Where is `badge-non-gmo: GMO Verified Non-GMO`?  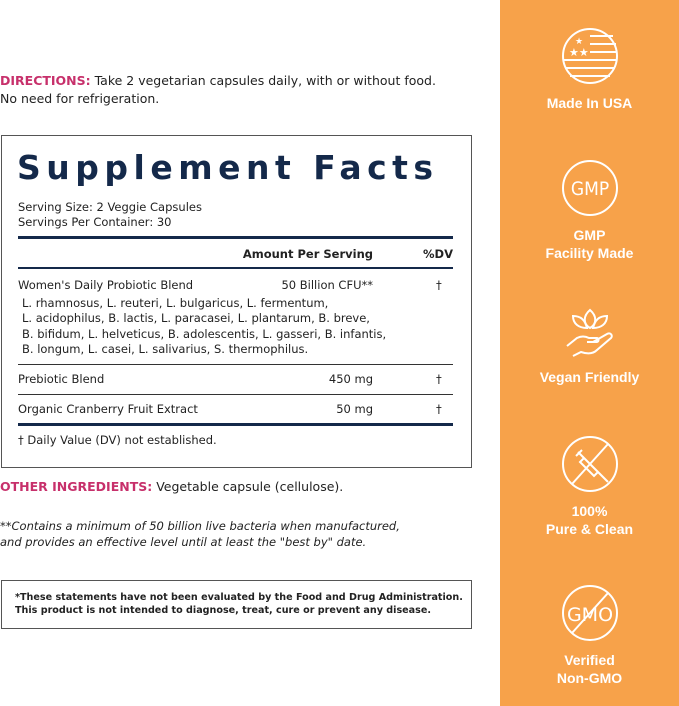 badge-non-gmo: GMO Verified Non-GMO is located at coordinates (589, 635).